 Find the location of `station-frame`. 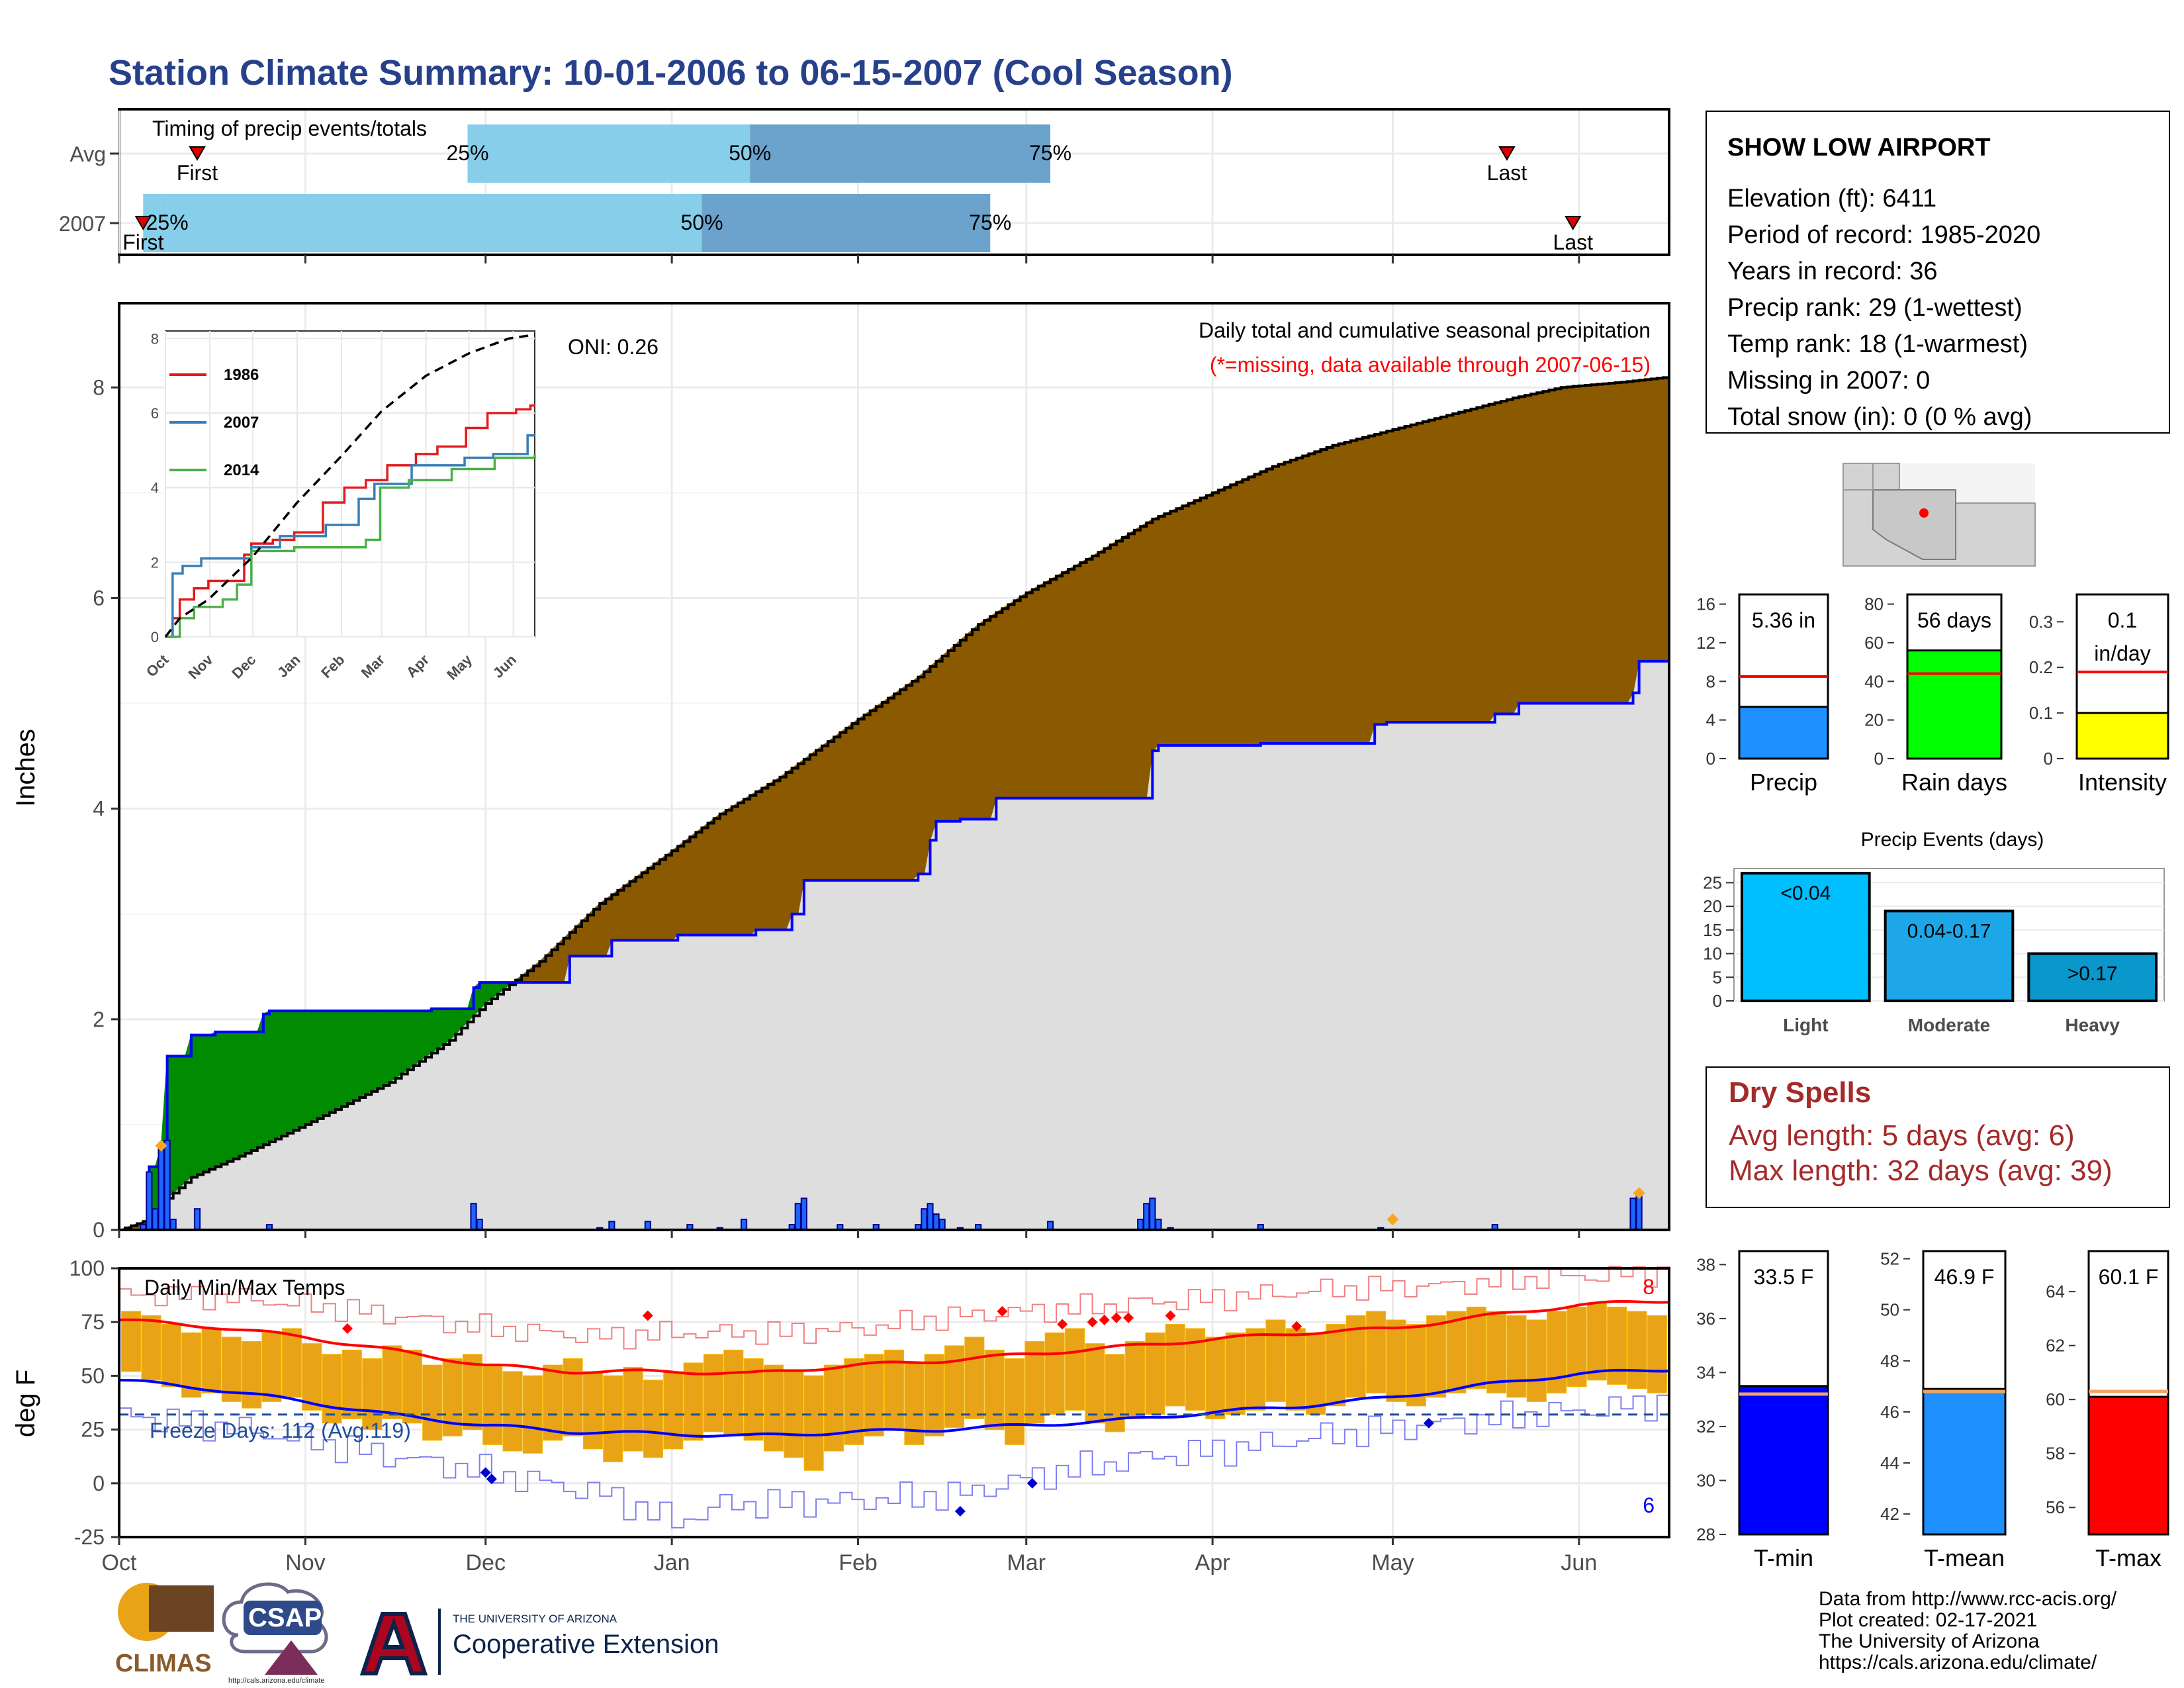

station-frame is located at coordinates (1938, 272).